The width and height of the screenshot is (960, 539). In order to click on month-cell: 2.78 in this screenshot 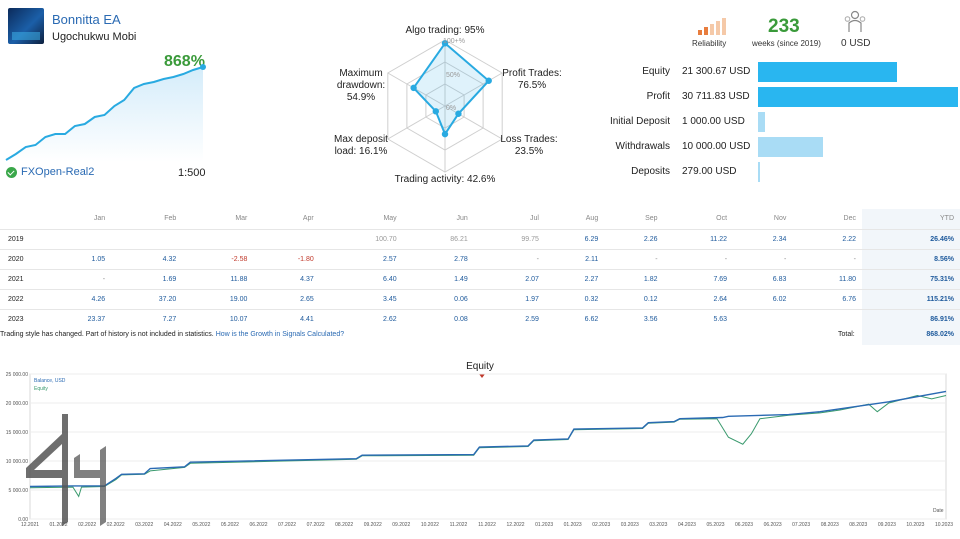, I will do `click(438, 258)`.